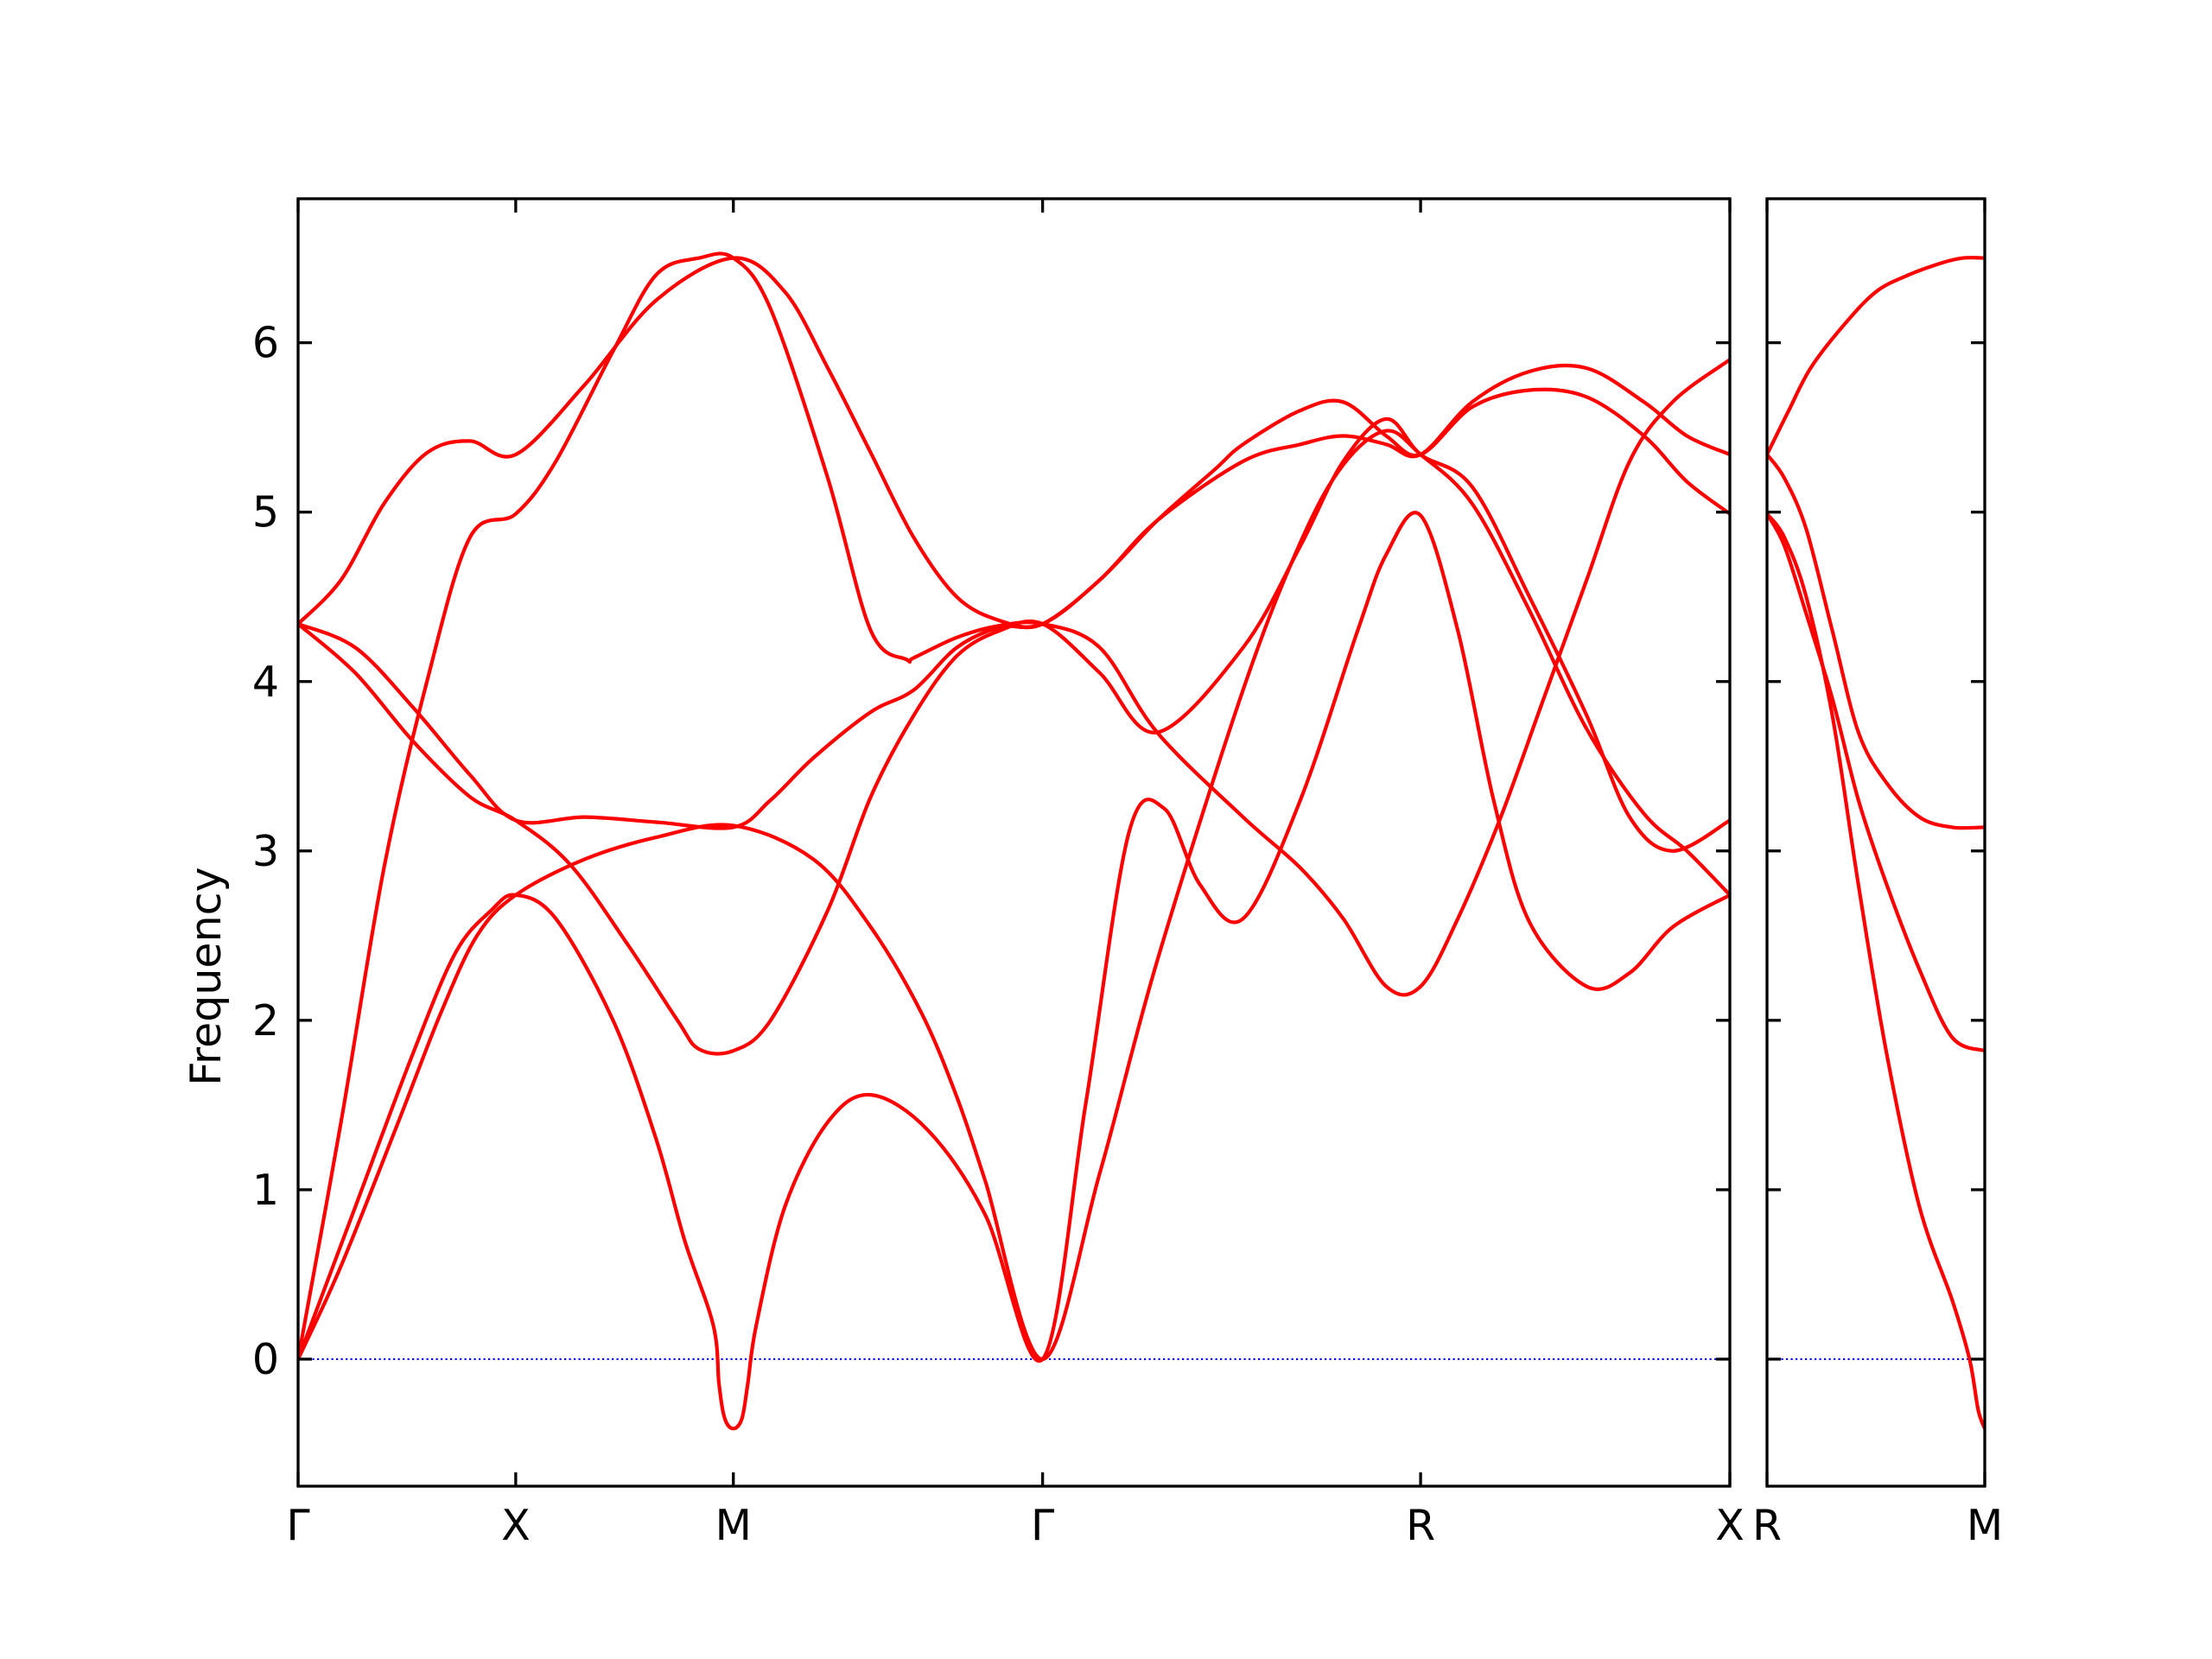 The width and height of the screenshot is (2212, 1659). What do you see at coordinates (265, 851) in the screenshot?
I see `y-tick-label-3: 3` at bounding box center [265, 851].